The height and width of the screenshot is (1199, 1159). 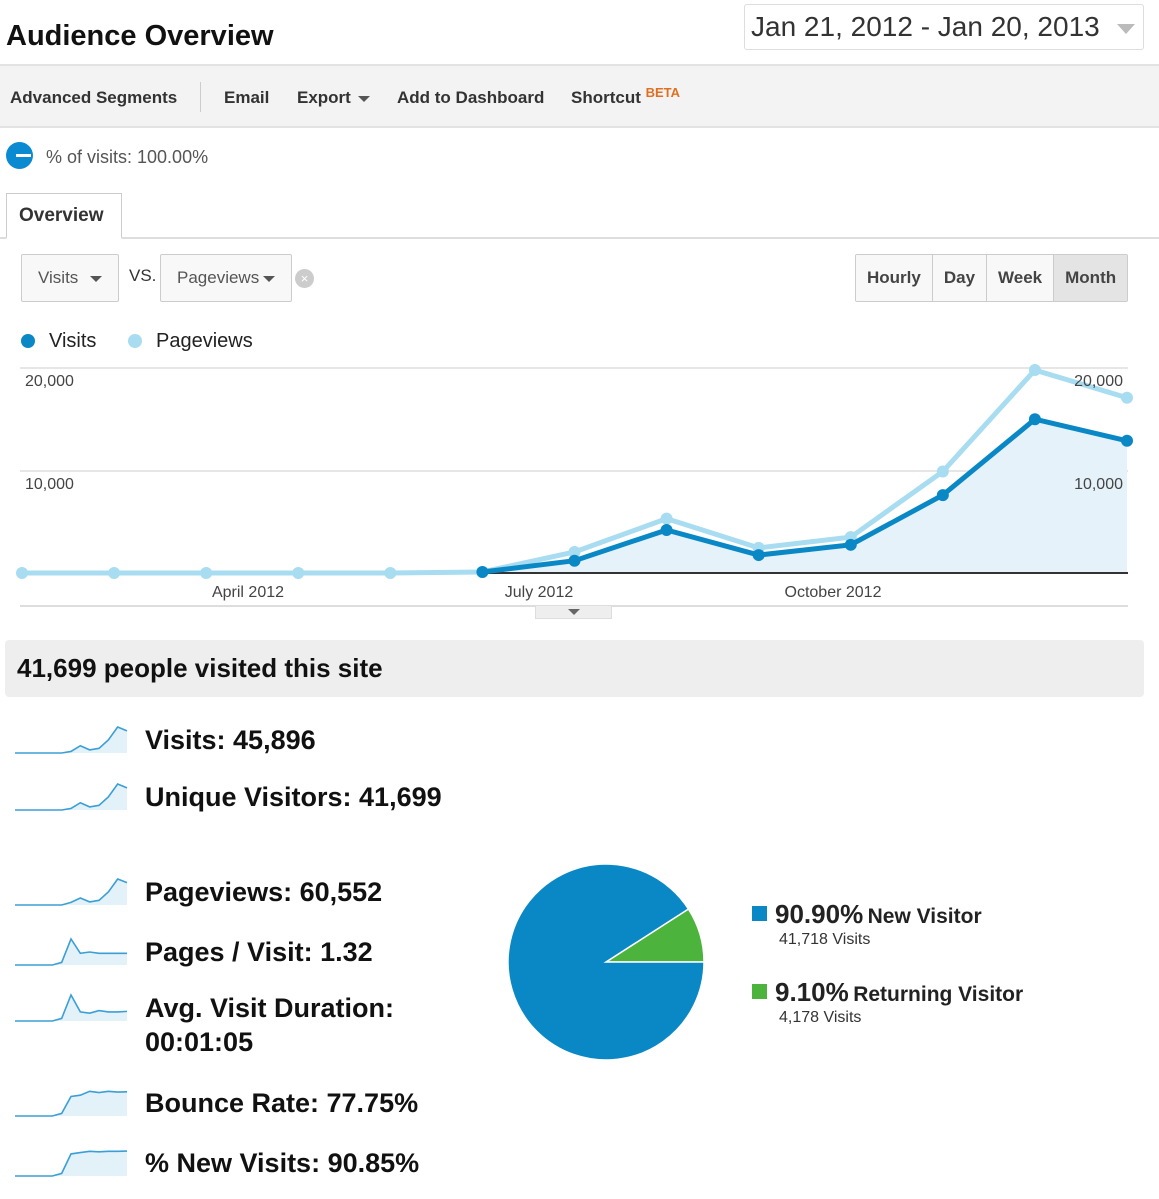 I want to click on vs-label: VS., so click(x=143, y=275).